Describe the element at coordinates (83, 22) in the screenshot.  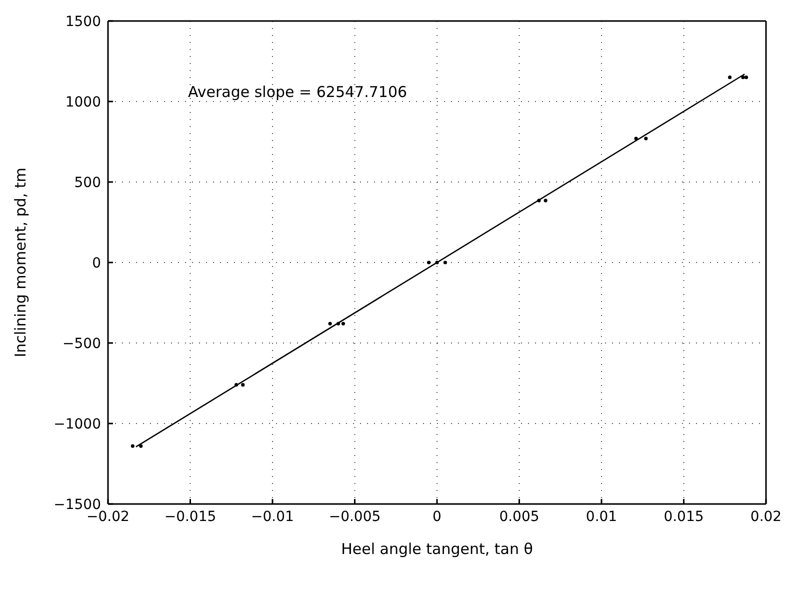
I see `y-tick-label: 1500` at that location.